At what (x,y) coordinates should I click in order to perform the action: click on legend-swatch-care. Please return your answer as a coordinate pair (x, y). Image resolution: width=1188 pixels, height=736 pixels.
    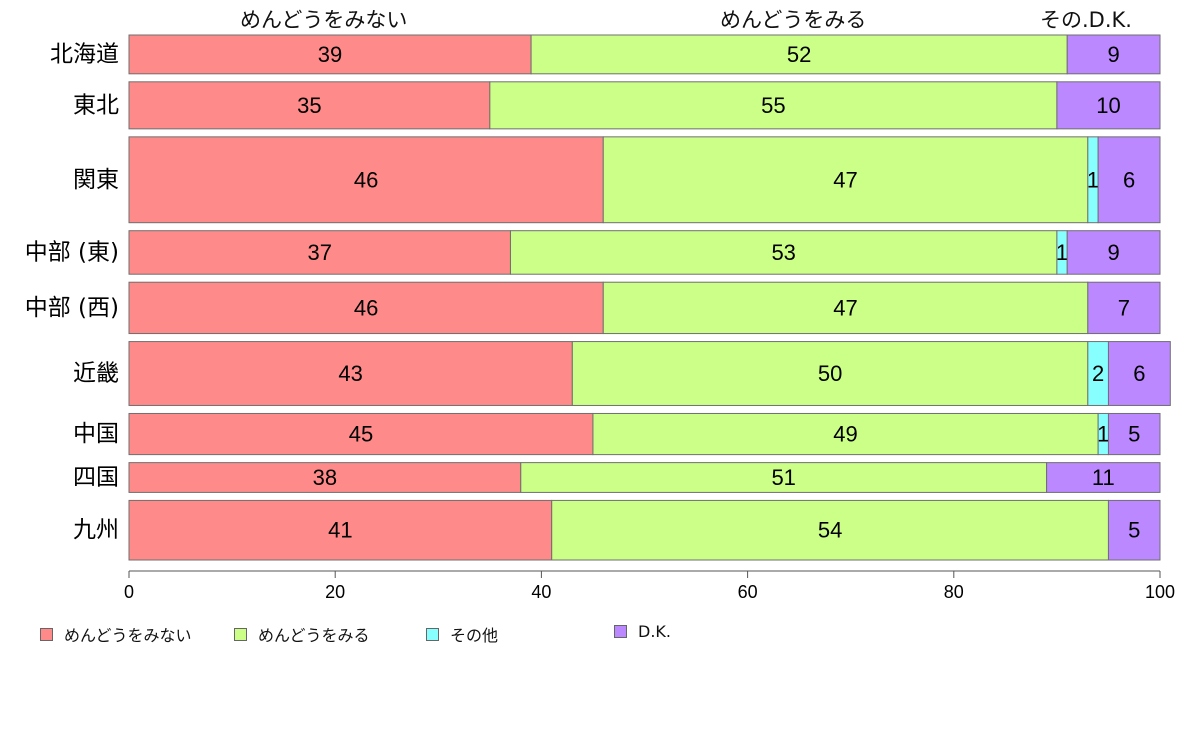
    Looking at the image, I should click on (240, 634).